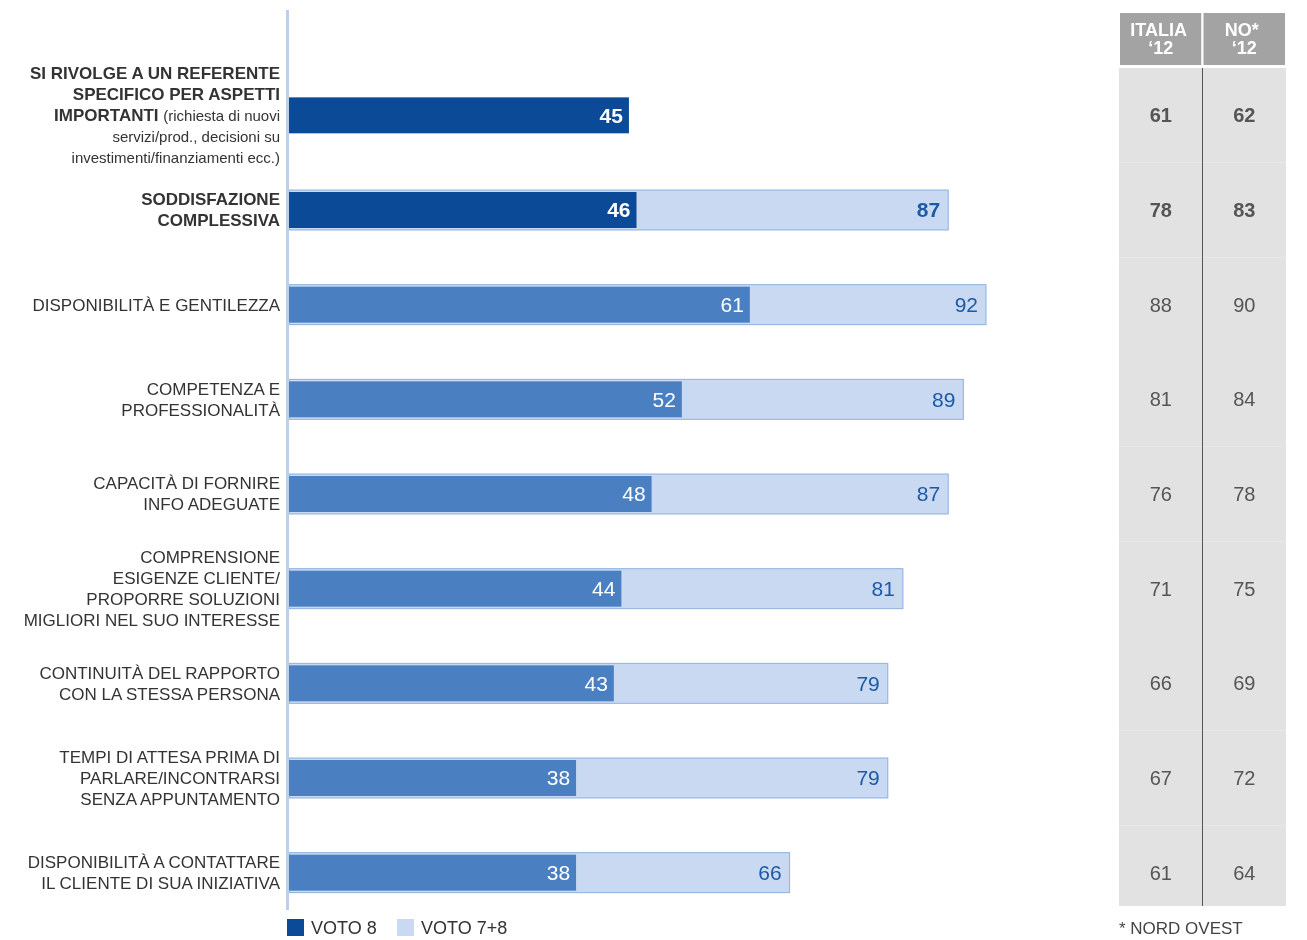 This screenshot has height=940, width=1307. I want to click on data-label: 67, so click(1160, 778).